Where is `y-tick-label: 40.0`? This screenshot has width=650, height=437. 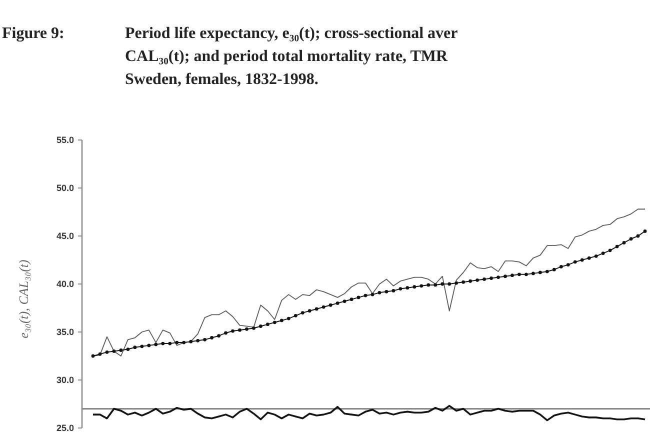 y-tick-label: 40.0 is located at coordinates (65, 284).